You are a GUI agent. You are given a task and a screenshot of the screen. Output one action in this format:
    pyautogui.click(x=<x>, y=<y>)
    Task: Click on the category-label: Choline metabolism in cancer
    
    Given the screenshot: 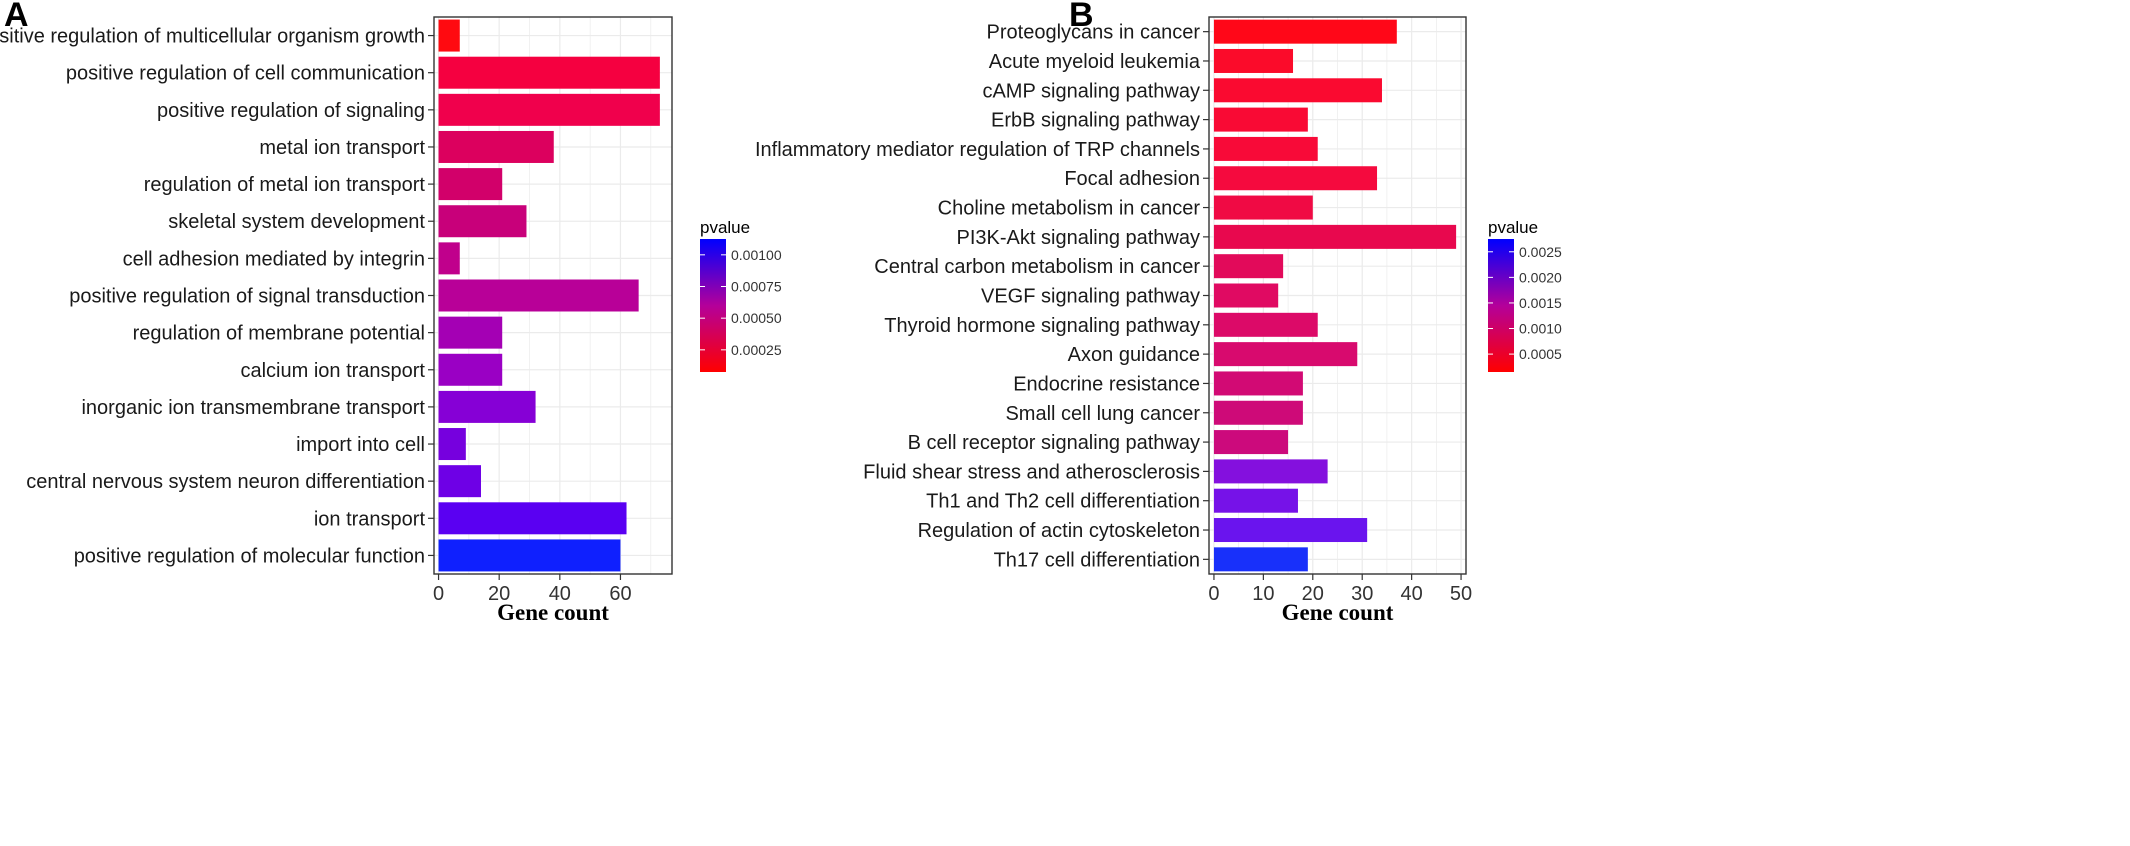 What is the action you would take?
    pyautogui.click(x=1069, y=209)
    